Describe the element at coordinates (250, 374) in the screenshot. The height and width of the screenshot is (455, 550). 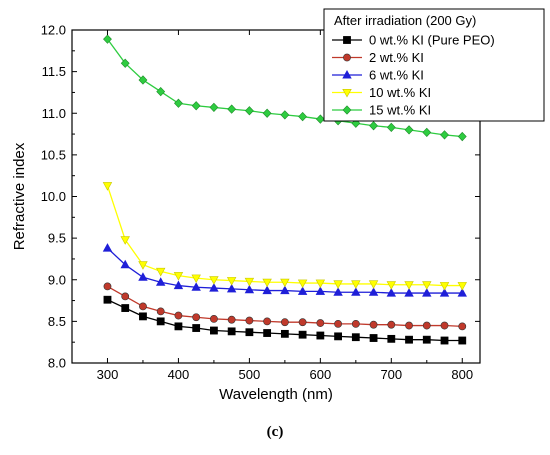
I see `x-tick-label: 500` at that location.